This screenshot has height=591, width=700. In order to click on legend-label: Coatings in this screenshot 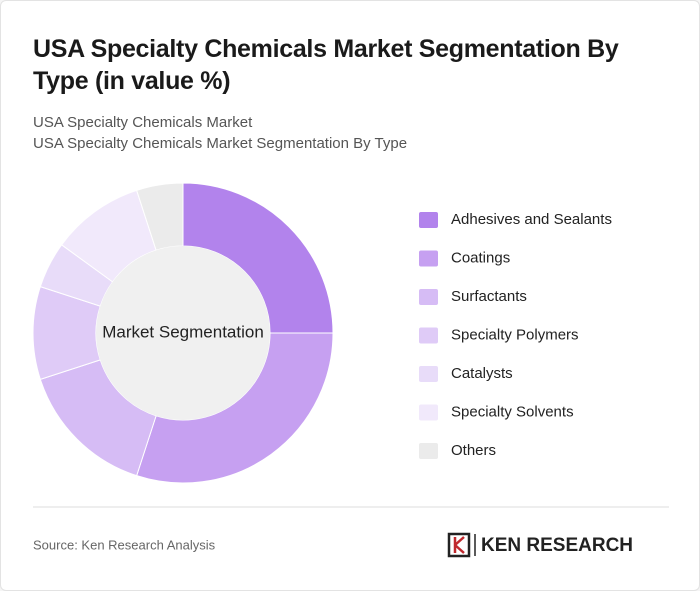, I will do `click(480, 257)`.